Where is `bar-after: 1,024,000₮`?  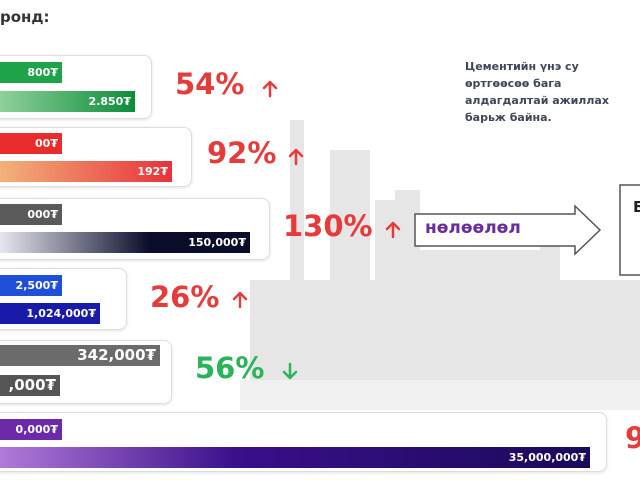
bar-after: 1,024,000₮ is located at coordinates (50, 313).